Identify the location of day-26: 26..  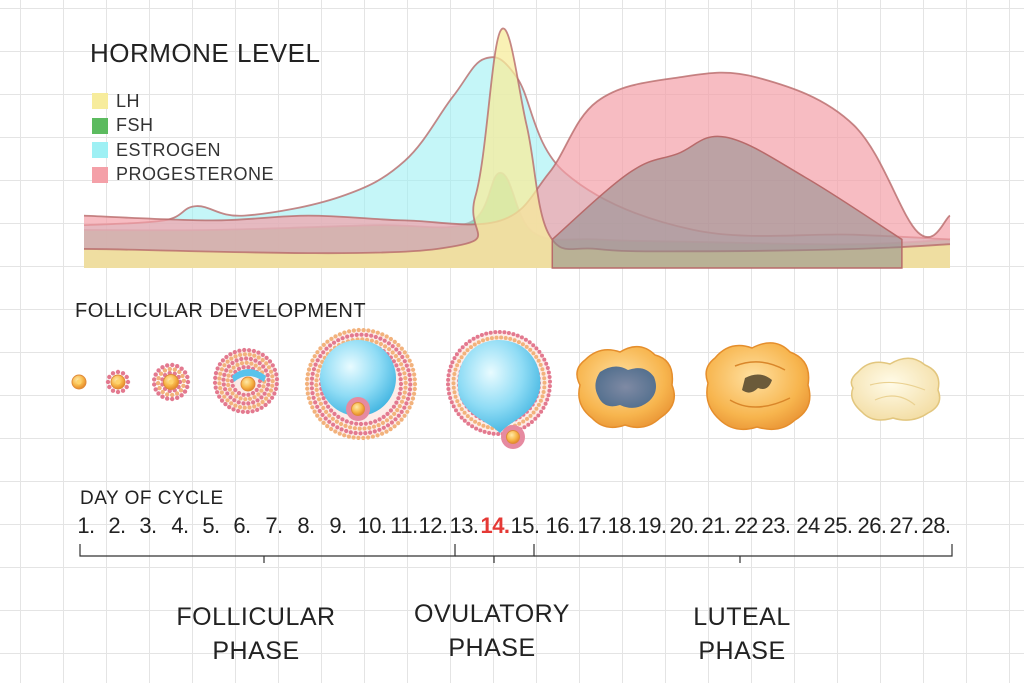
(872, 525).